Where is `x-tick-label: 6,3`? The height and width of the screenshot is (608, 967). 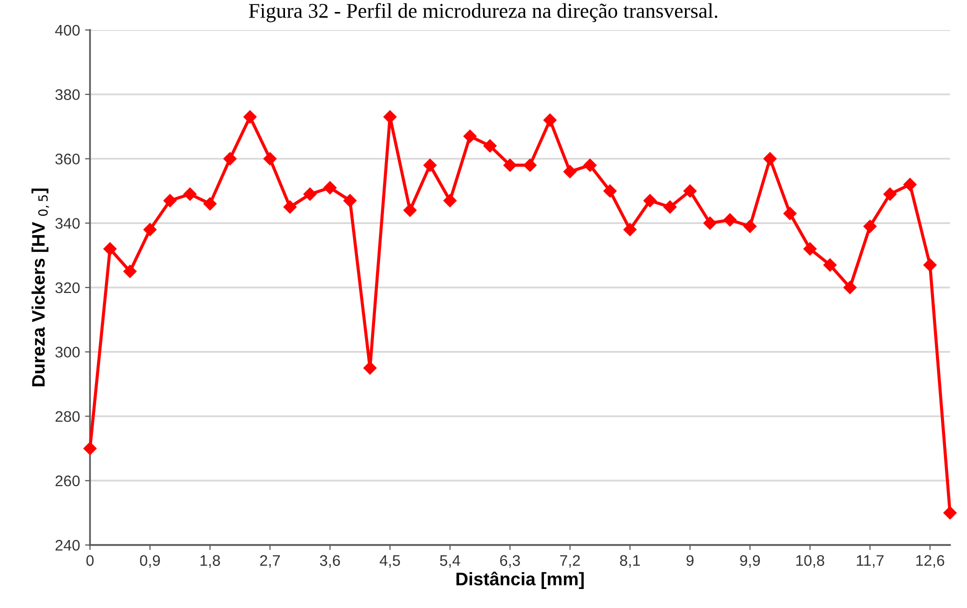
x-tick-label: 6,3 is located at coordinates (510, 561).